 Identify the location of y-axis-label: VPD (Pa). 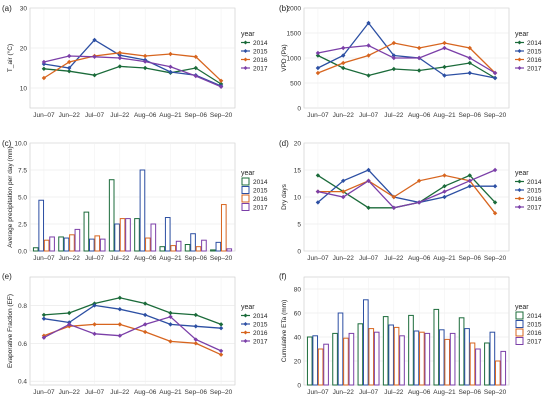
(284, 57).